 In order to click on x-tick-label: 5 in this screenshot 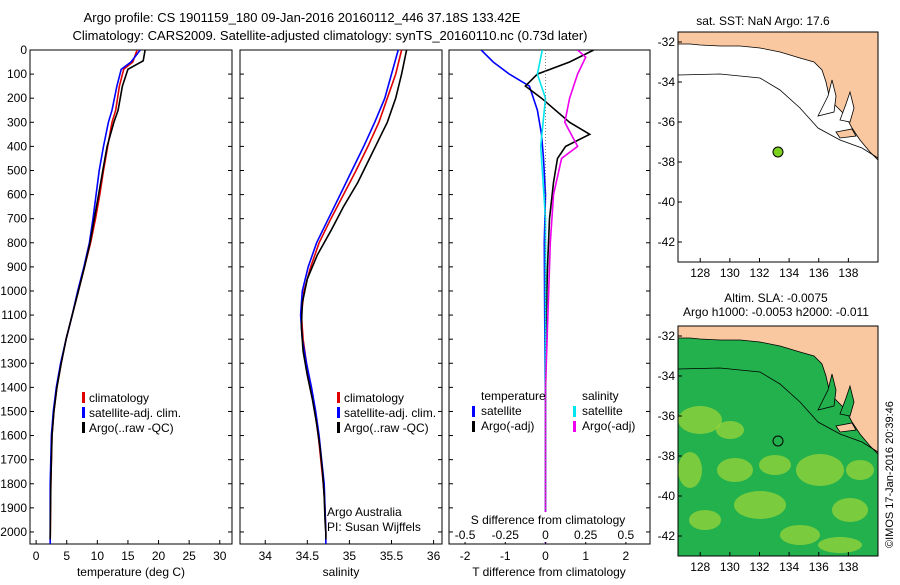, I will do `click(66, 556)`.